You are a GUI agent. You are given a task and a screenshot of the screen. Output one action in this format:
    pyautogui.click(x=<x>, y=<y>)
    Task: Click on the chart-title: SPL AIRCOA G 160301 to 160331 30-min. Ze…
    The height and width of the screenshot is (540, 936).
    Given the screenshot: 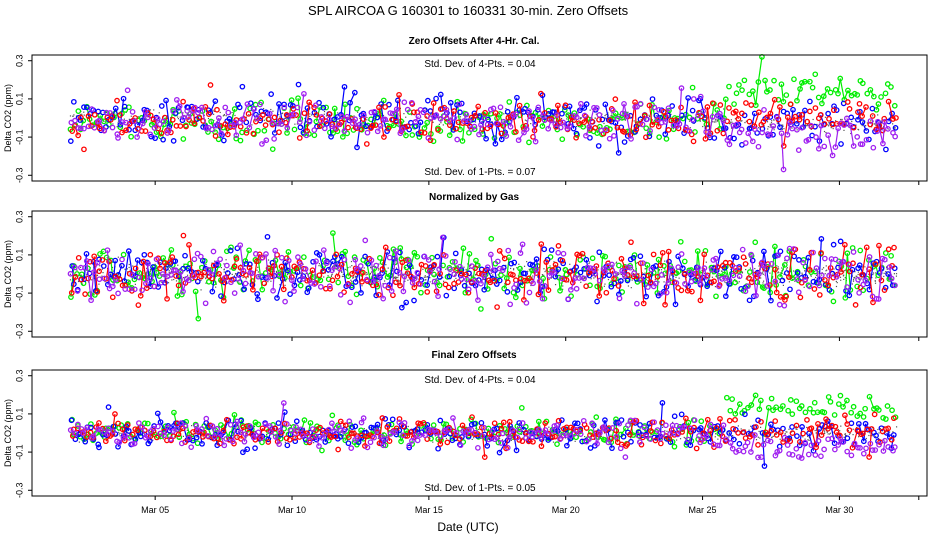 What is the action you would take?
    pyautogui.click(x=468, y=10)
    